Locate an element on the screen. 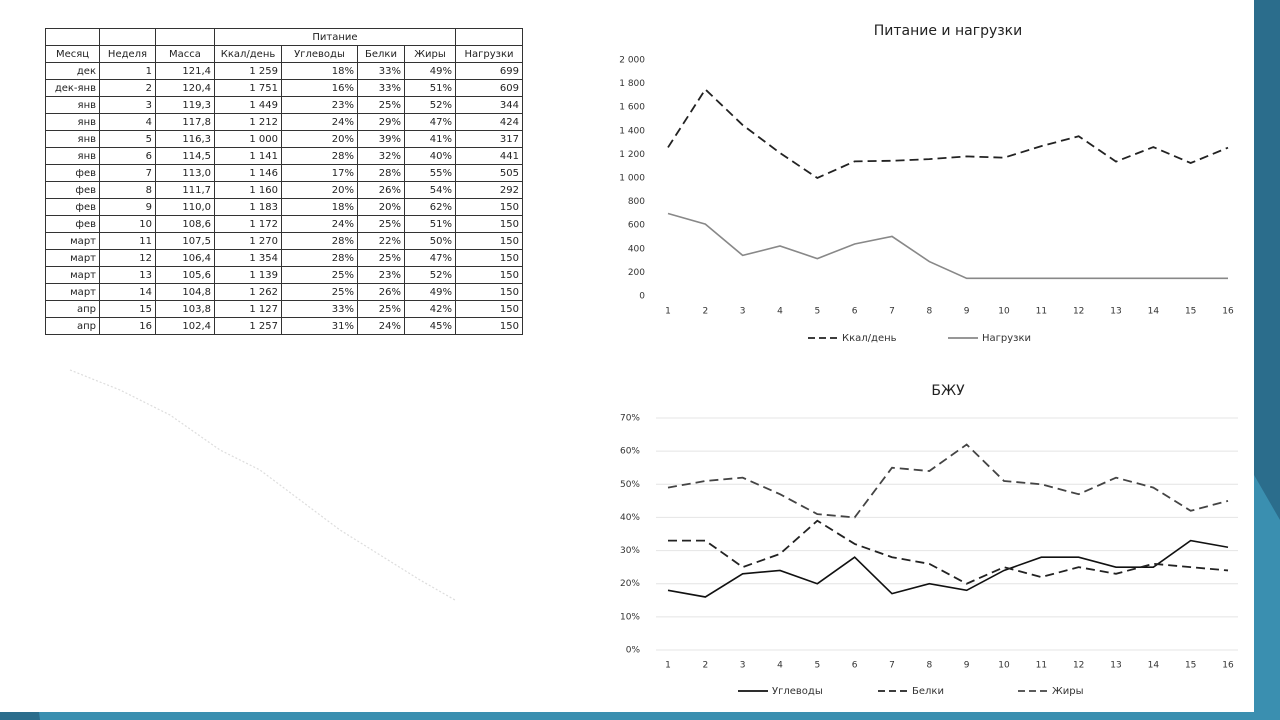 This screenshot has height=720, width=1280. y-tick-label: 2 000 is located at coordinates (632, 61).